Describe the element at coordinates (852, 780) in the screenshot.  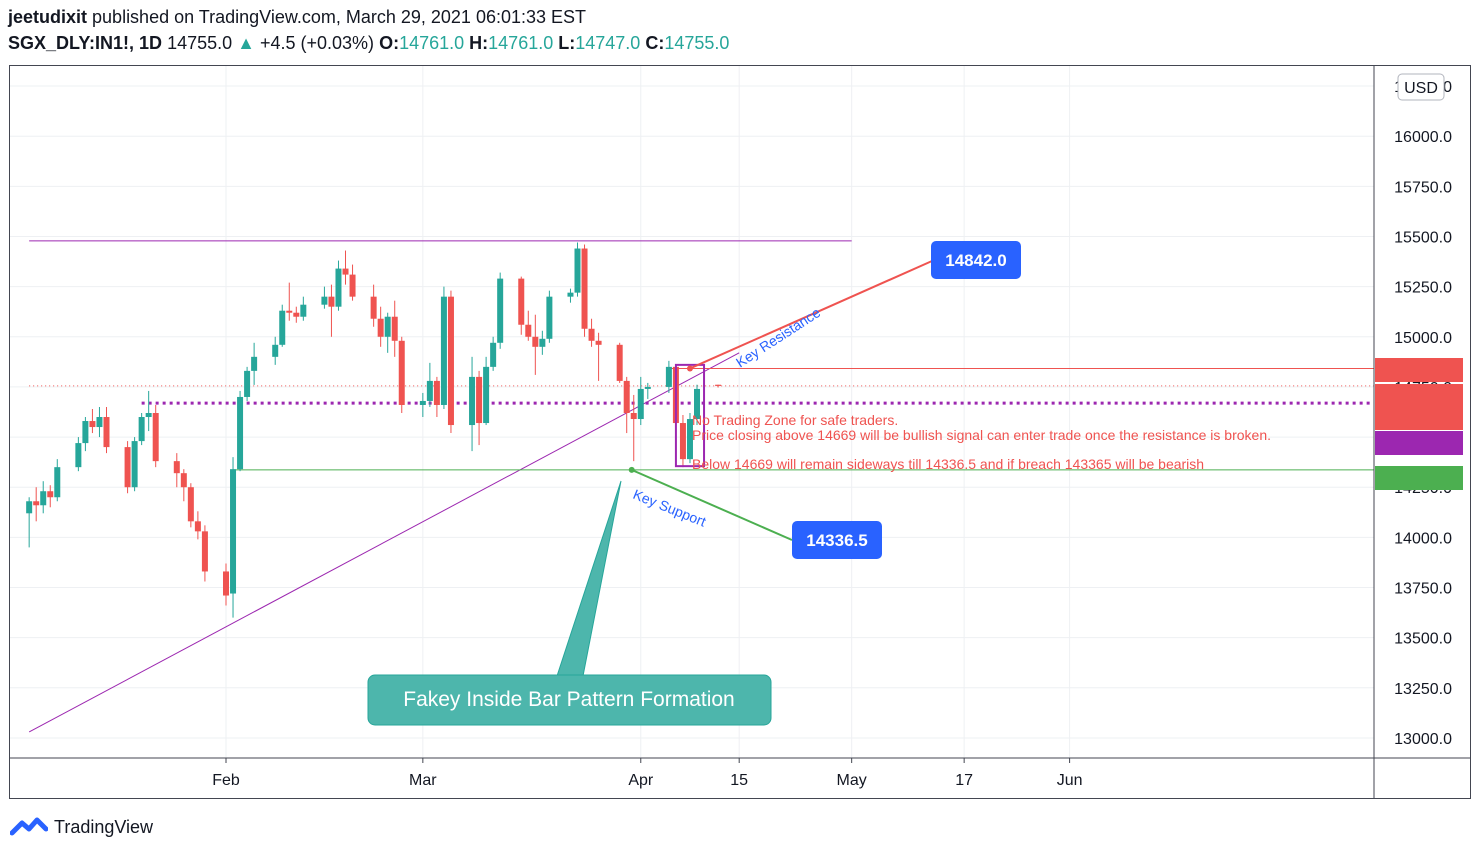
I see `x-tick-label: May` at that location.